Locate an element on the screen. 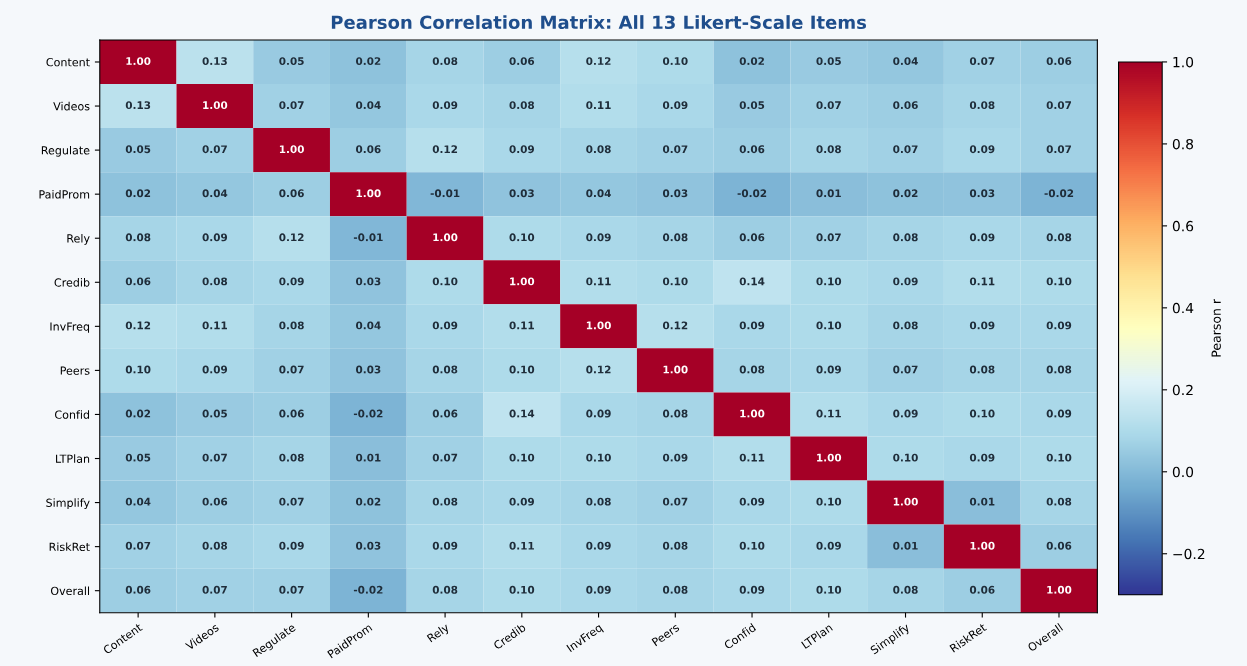  data-label: -0.02 is located at coordinates (368, 413).